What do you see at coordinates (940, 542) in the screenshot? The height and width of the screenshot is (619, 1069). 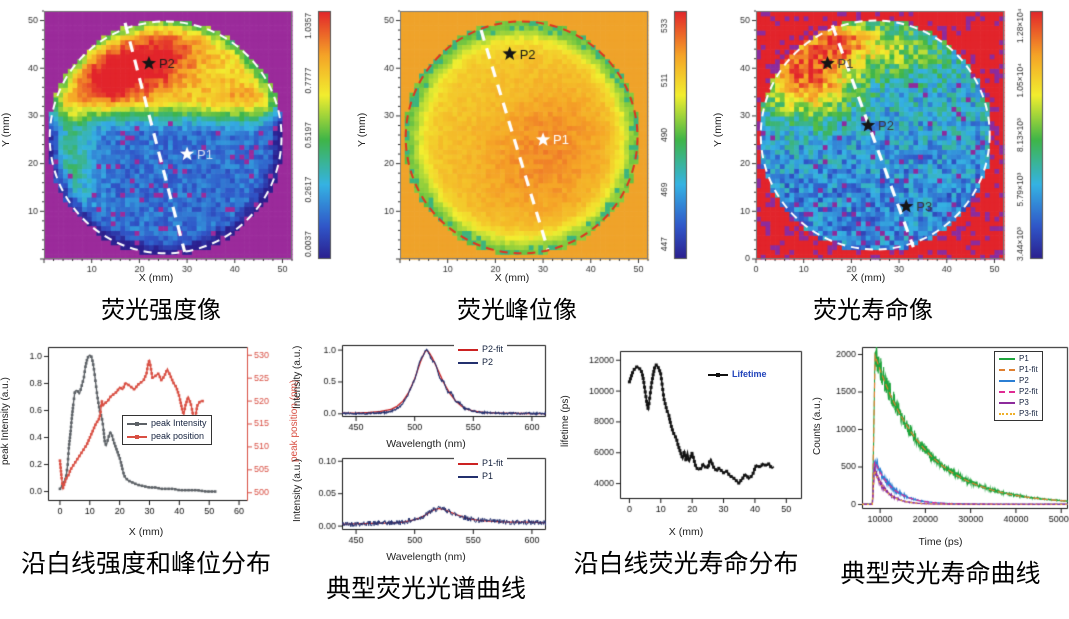 I see `x-axis-label: Time (ps)` at bounding box center [940, 542].